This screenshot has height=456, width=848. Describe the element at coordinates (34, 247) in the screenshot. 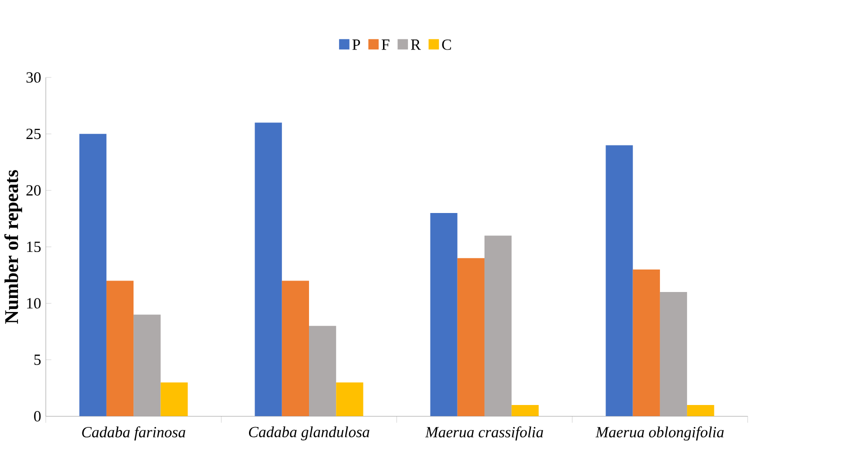

I see `y-tick-label: 15` at that location.